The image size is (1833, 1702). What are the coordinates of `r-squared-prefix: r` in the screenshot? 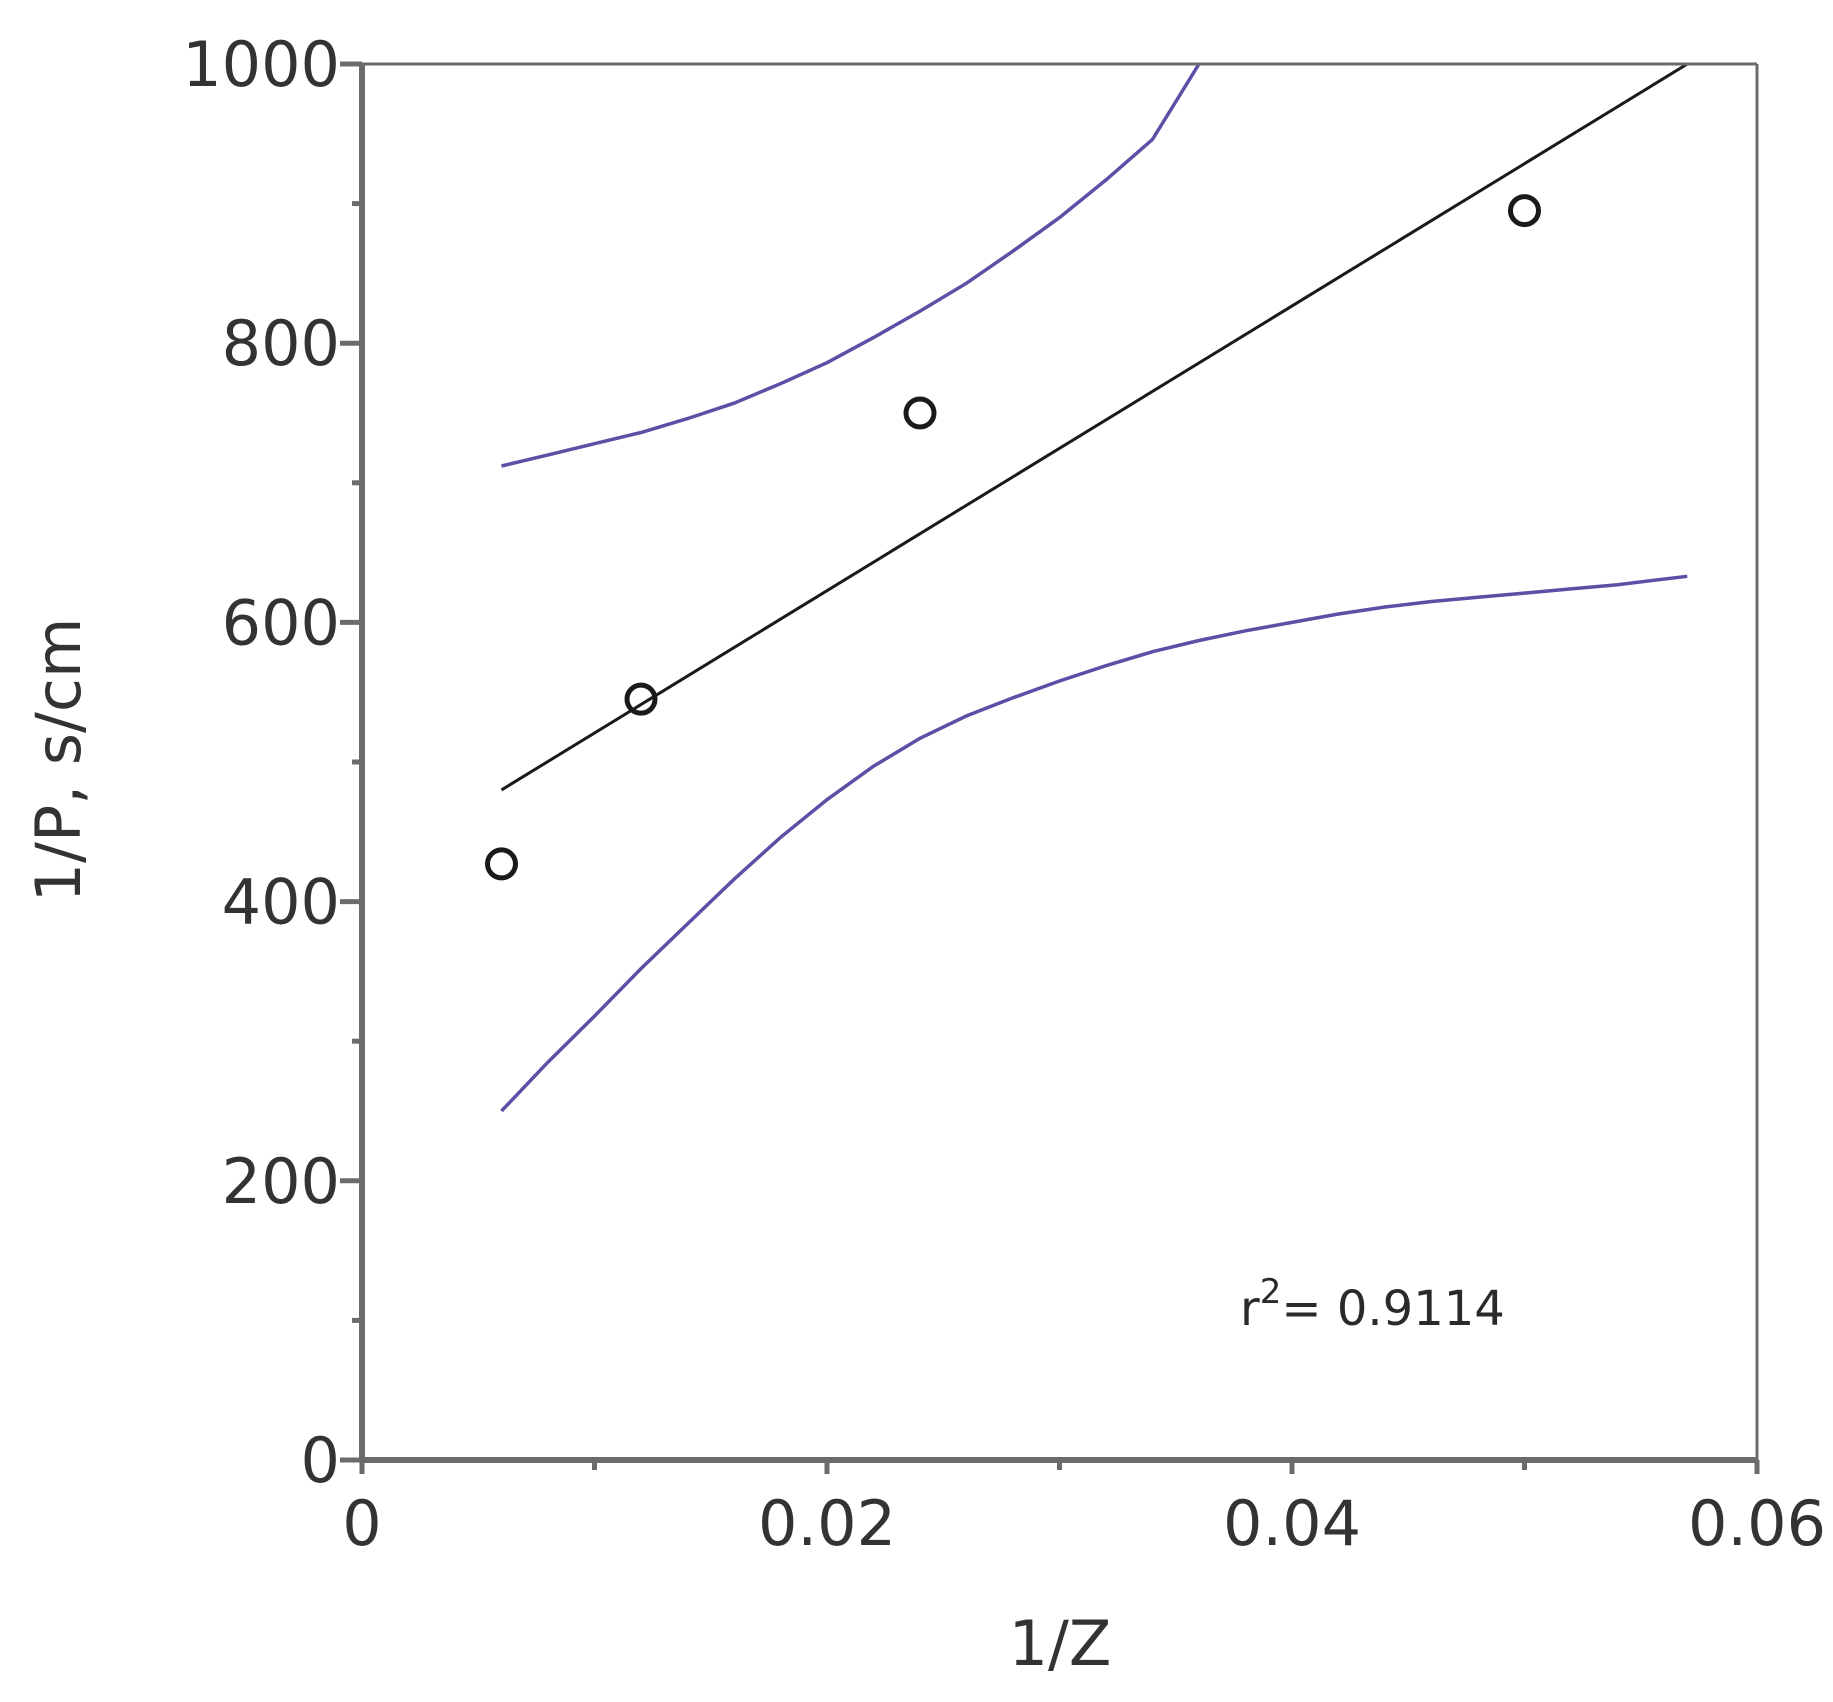 It's located at (1250, 1309).